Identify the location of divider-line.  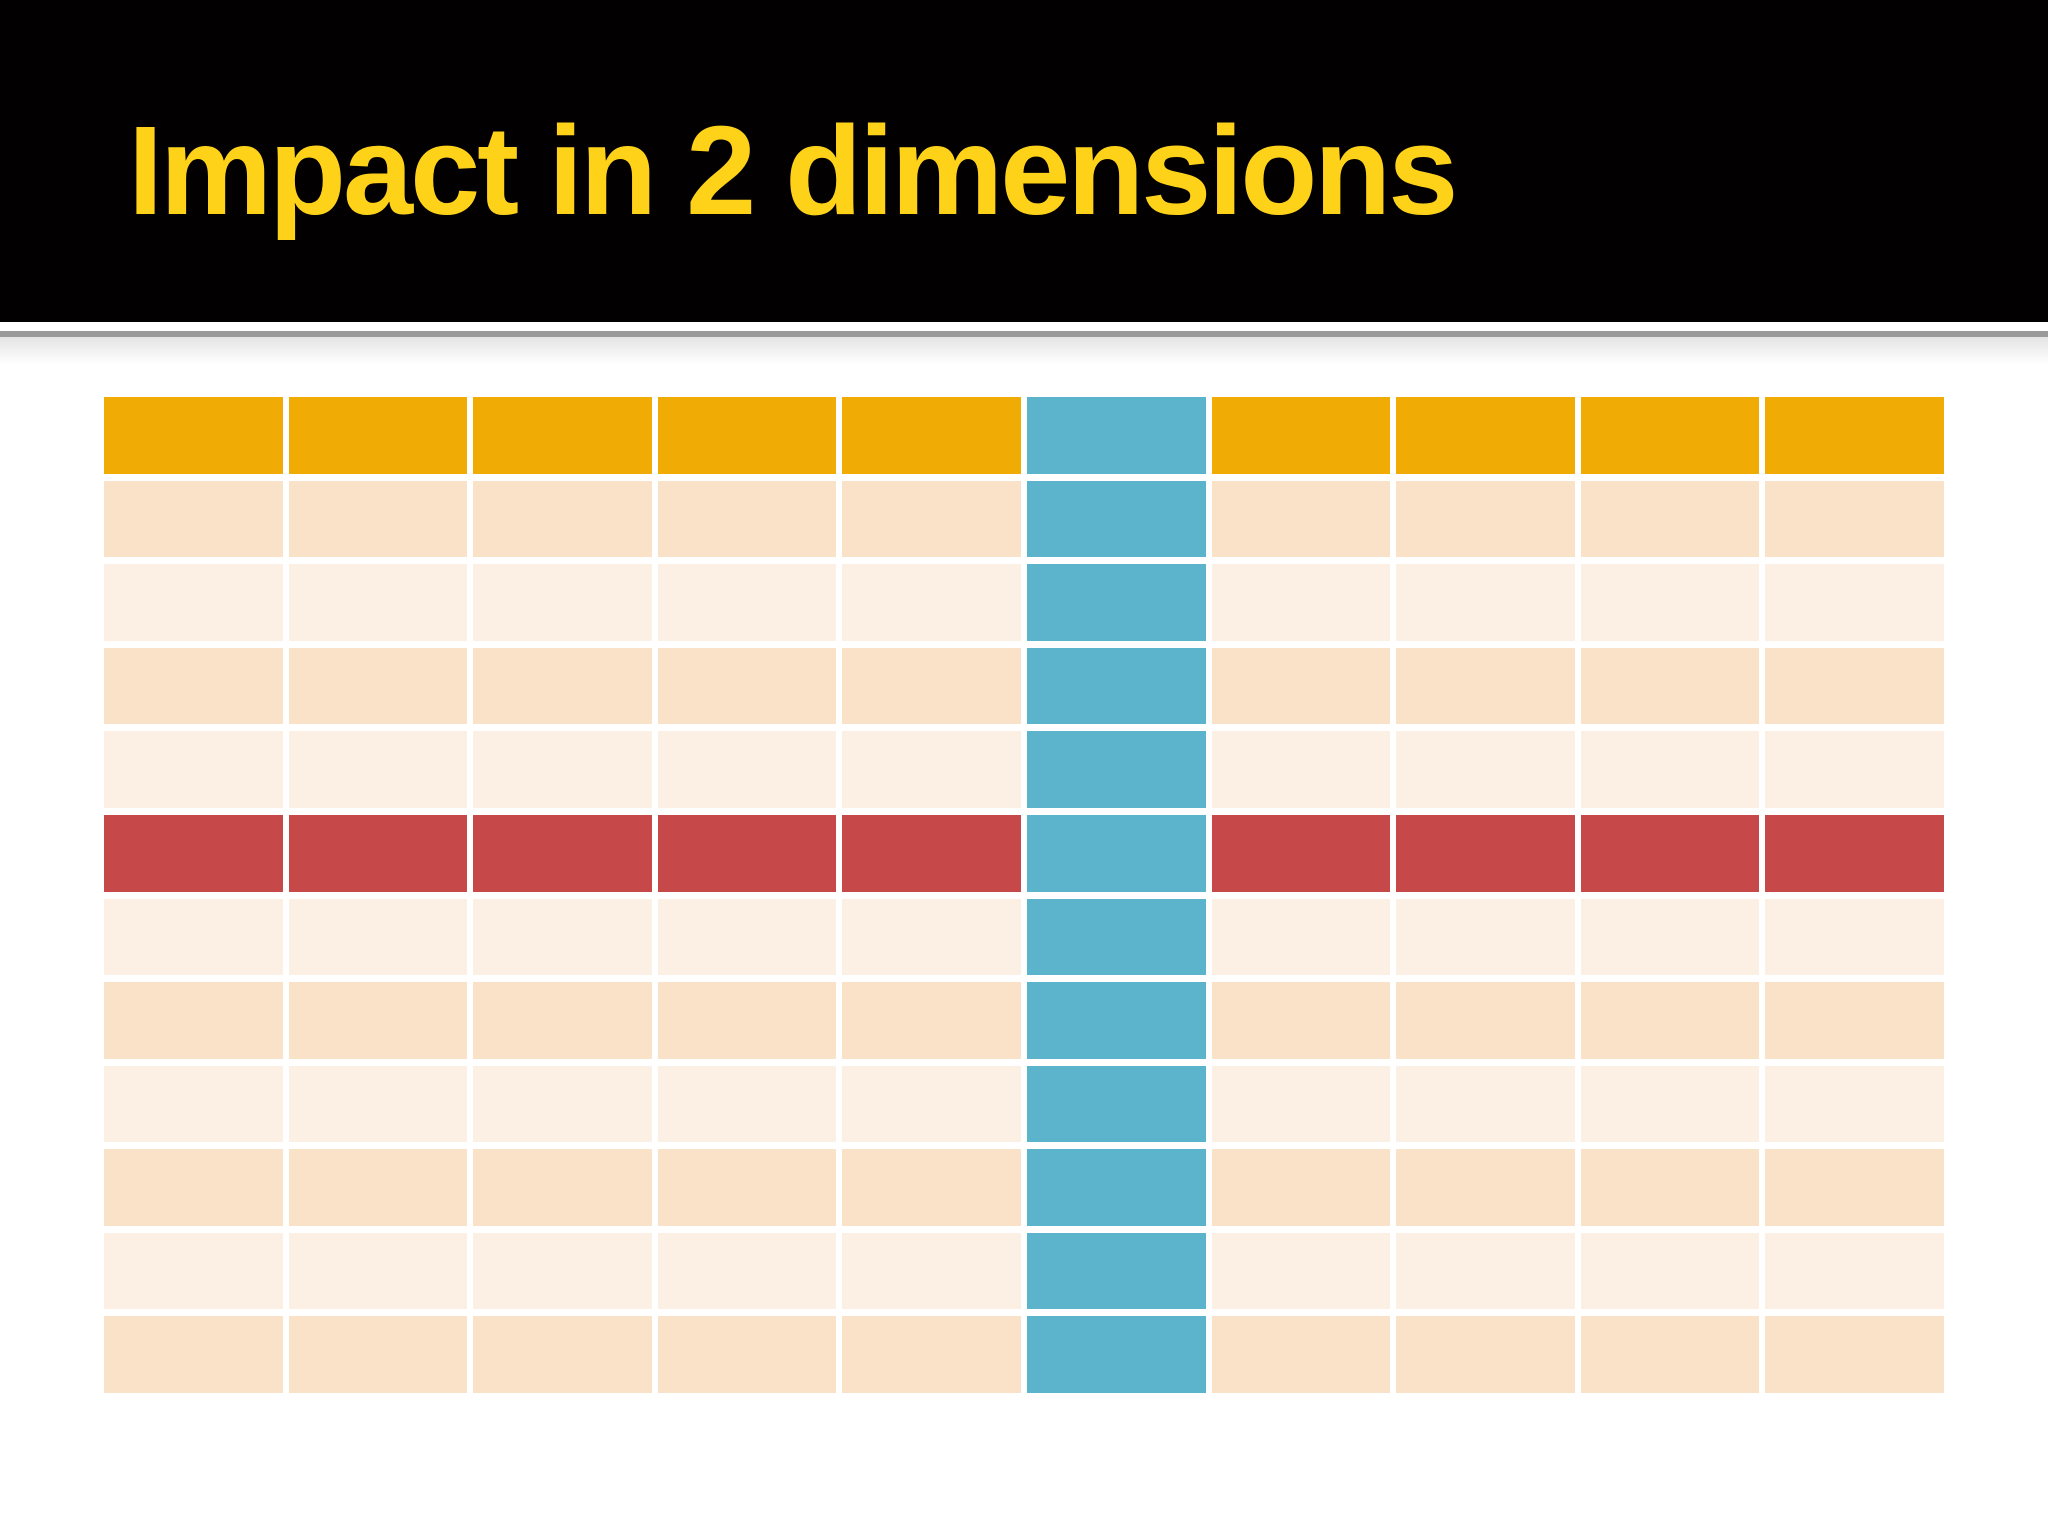
(1024, 348).